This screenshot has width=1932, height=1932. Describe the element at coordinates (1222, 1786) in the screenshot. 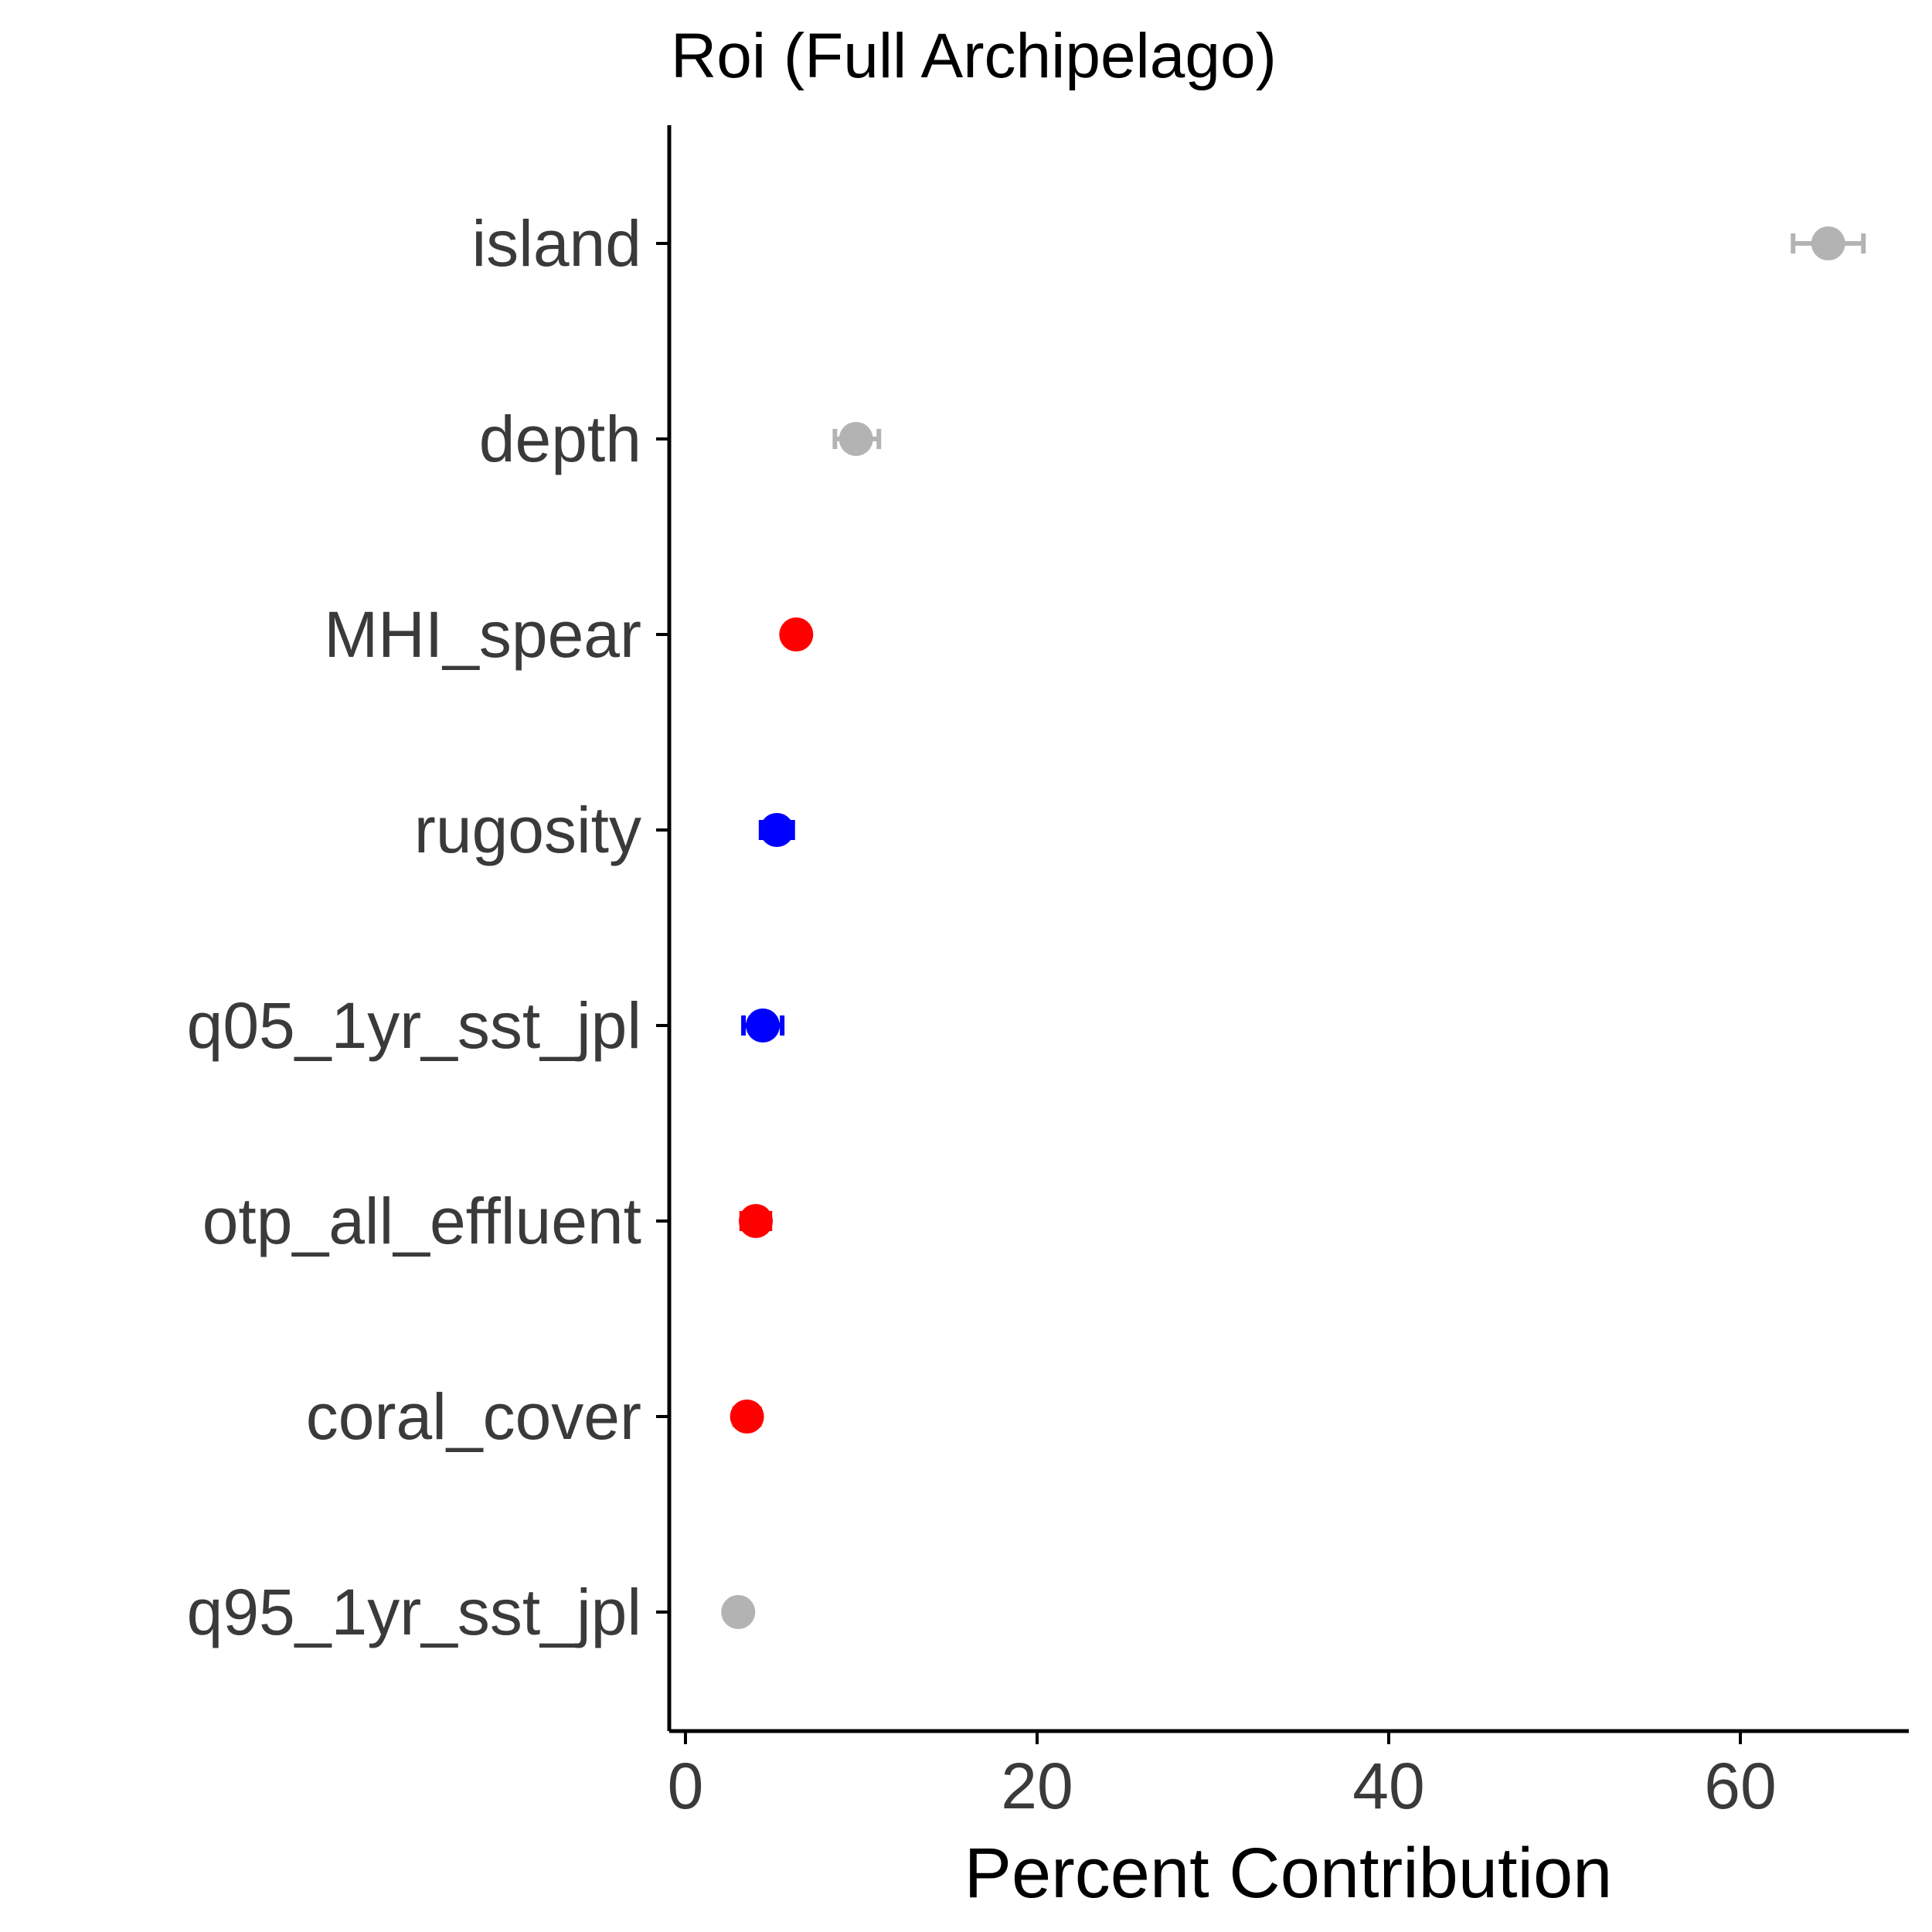

I see `x-tick-labels: 0 20 40 60` at that location.